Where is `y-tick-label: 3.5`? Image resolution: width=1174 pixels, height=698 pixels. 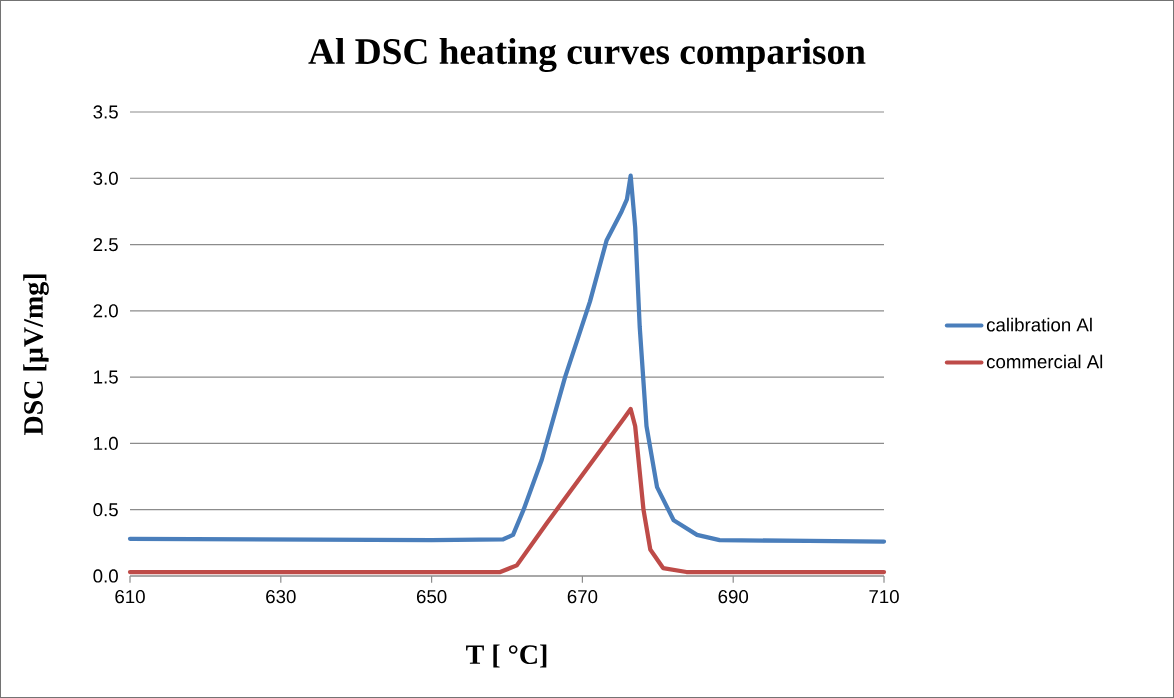
y-tick-label: 3.5 is located at coordinates (105, 112).